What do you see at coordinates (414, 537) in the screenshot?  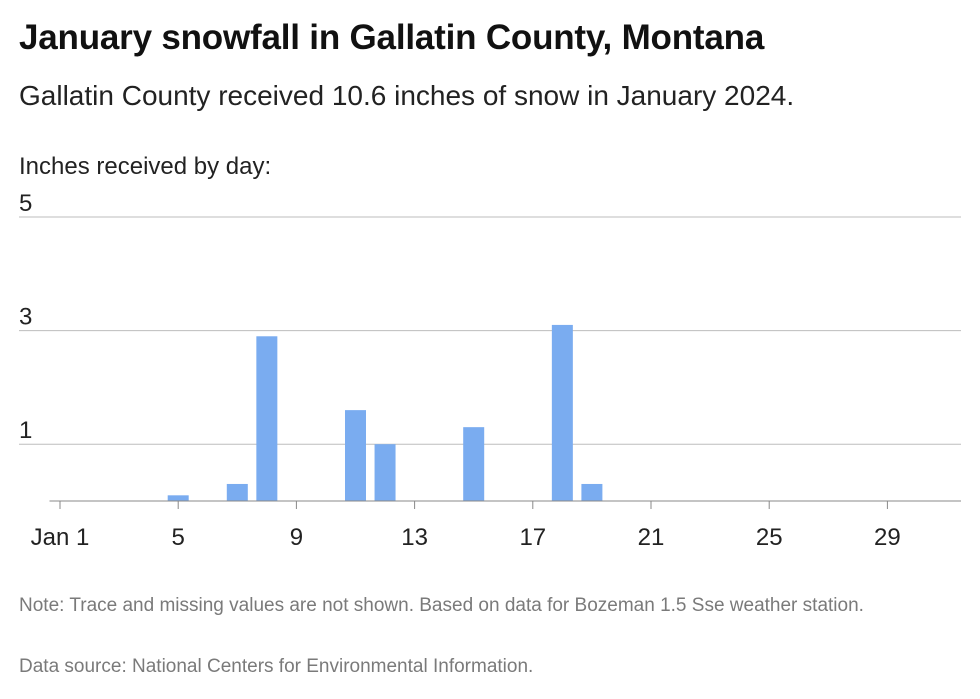 I see `x-tick-label: 13` at bounding box center [414, 537].